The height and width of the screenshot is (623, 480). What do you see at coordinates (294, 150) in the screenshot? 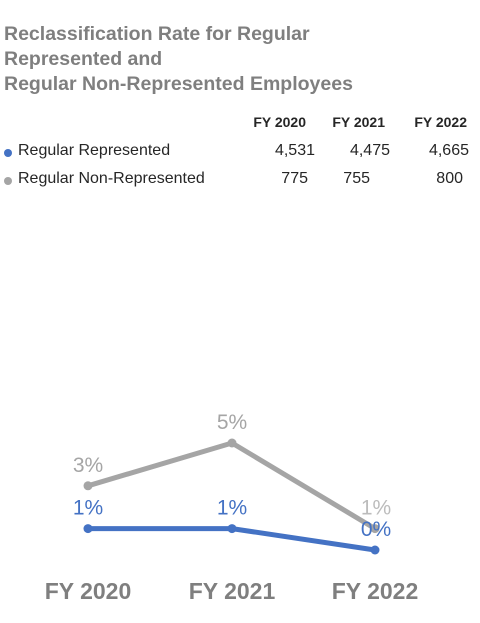
I see `count-represented-fy2020: 4,531` at bounding box center [294, 150].